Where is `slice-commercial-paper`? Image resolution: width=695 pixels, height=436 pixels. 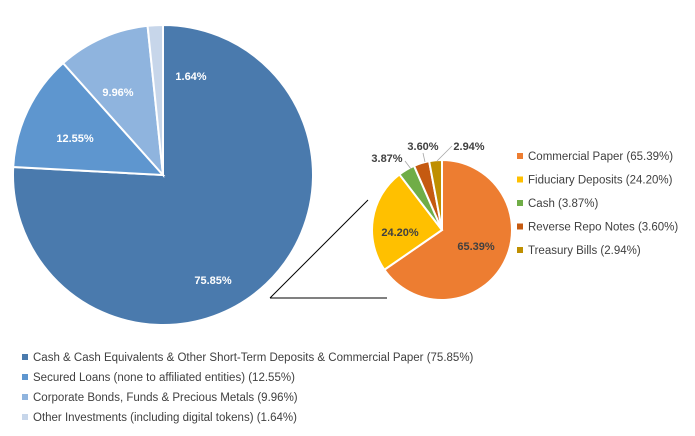 slice-commercial-paper is located at coordinates (447, 229).